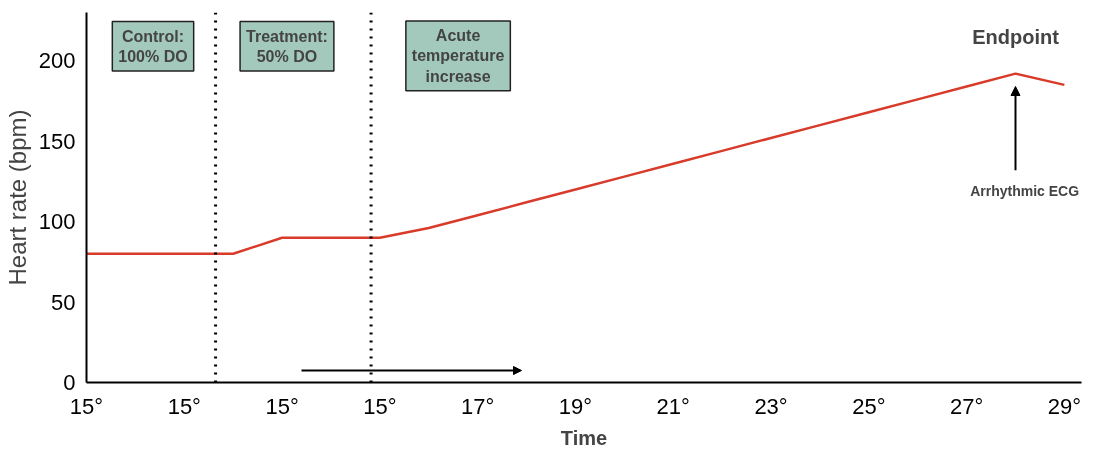  What do you see at coordinates (57, 61) in the screenshot?
I see `y-tick-label: 200` at bounding box center [57, 61].